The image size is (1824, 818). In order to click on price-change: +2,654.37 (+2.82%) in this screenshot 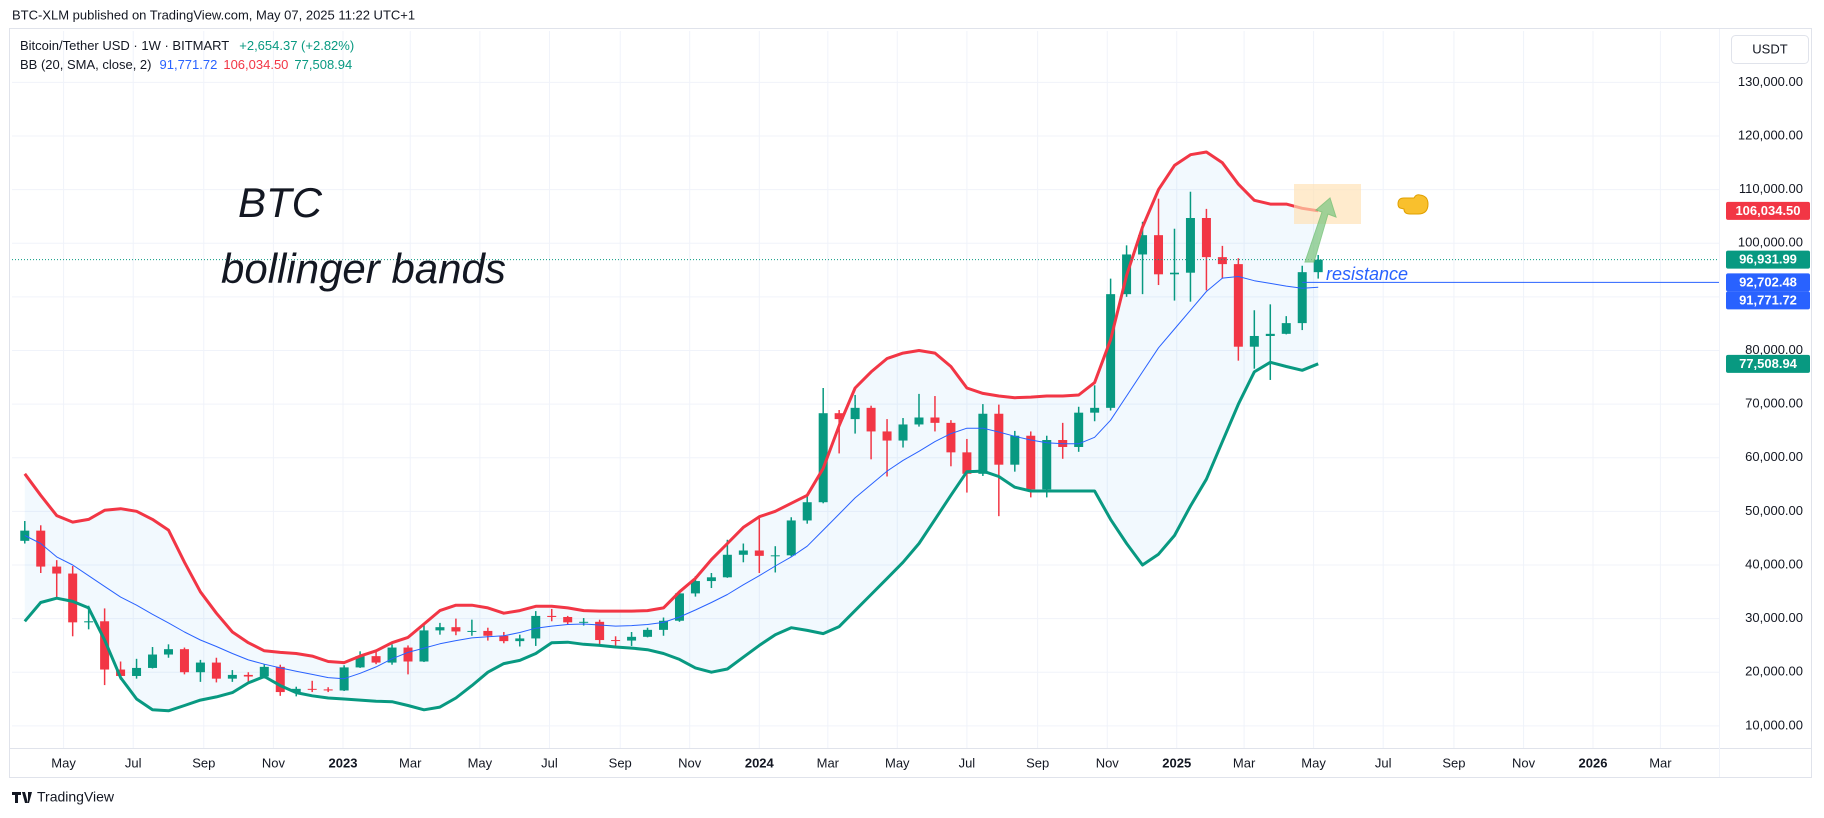, I will do `click(296, 45)`.